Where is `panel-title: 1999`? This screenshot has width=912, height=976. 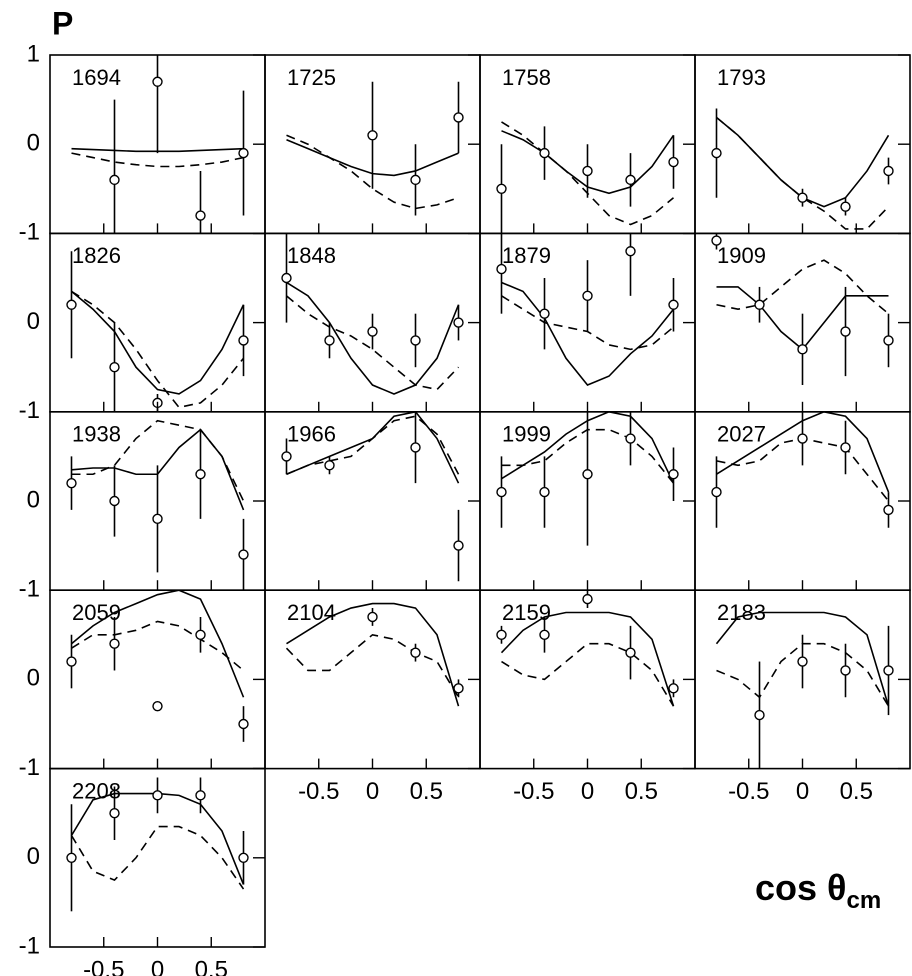
panel-title: 1999 is located at coordinates (526, 434).